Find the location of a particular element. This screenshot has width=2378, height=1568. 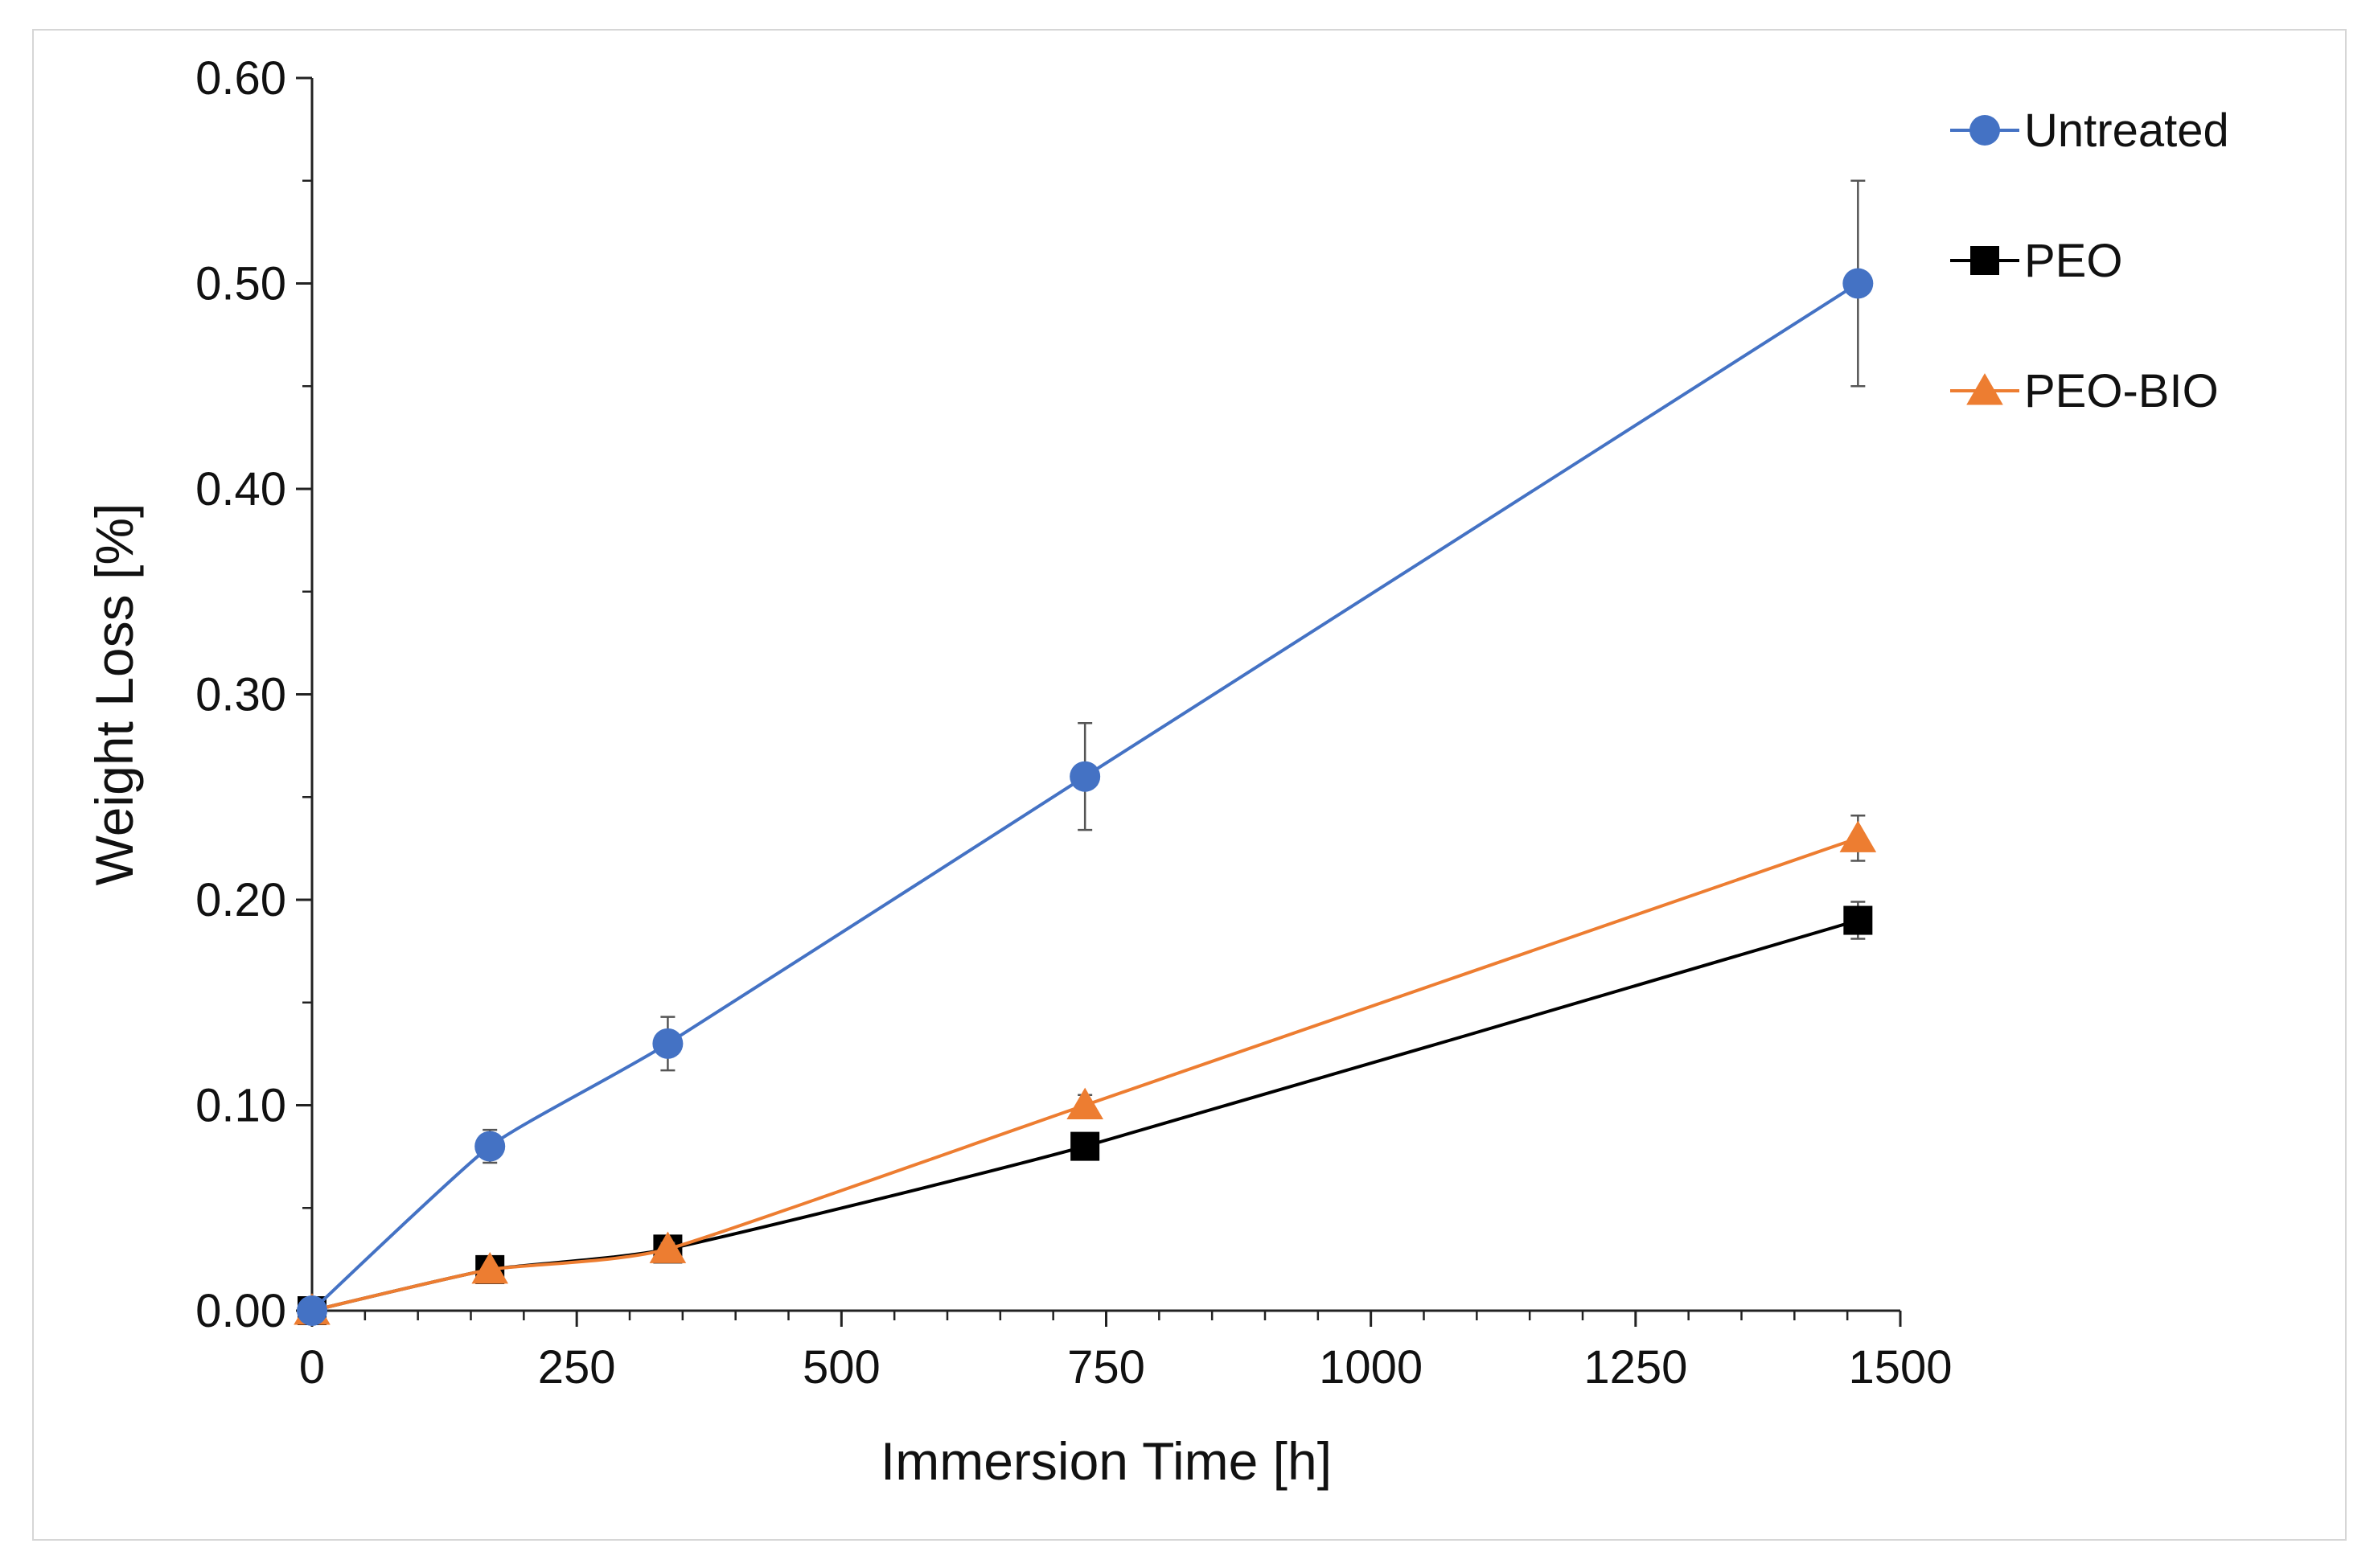

x-tick-label: 1250 is located at coordinates (1635, 1367).